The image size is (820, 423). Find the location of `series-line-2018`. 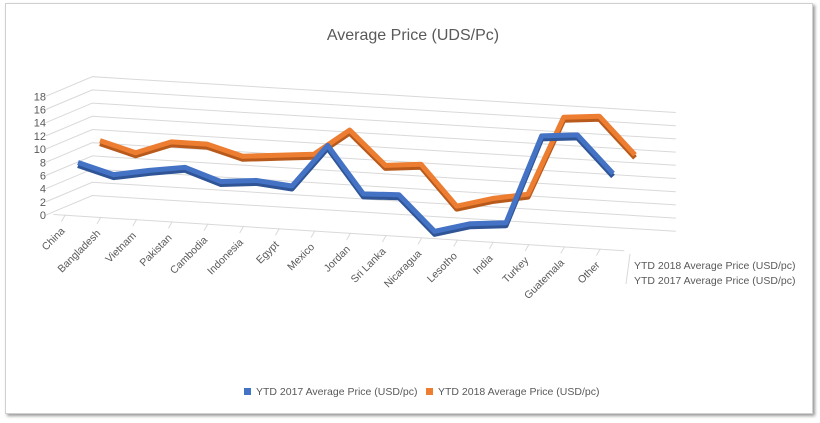

series-line-2018 is located at coordinates (368, 161).